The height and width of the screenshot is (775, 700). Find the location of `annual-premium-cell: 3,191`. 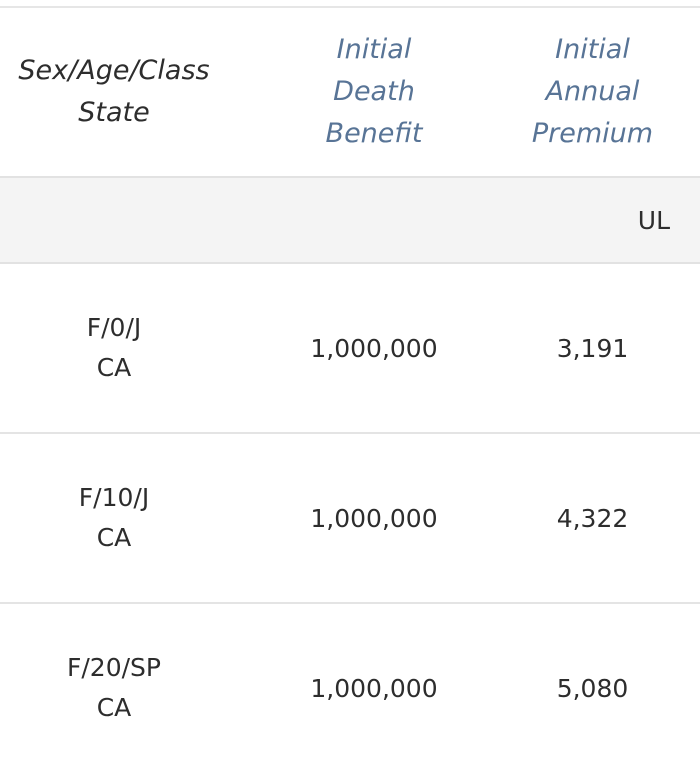

annual-premium-cell: 3,191 is located at coordinates (592, 348).